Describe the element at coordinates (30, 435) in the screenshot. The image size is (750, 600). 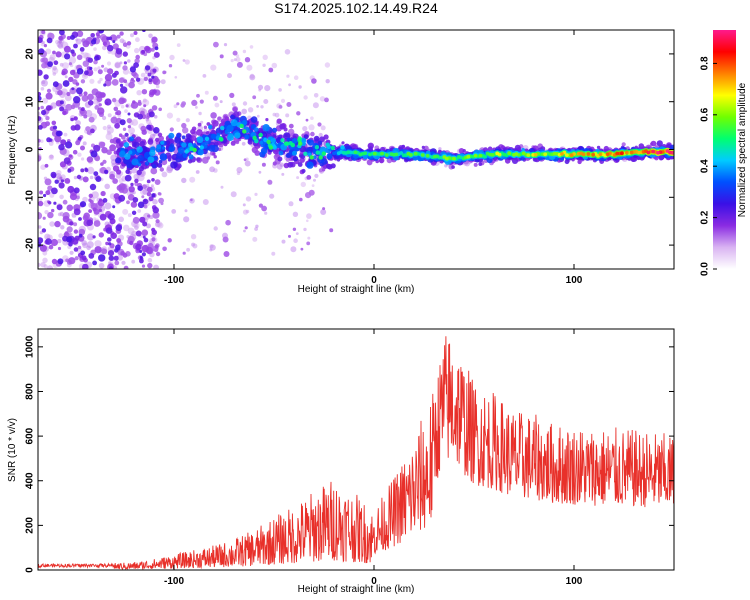
I see `y-tick-label: 600` at that location.